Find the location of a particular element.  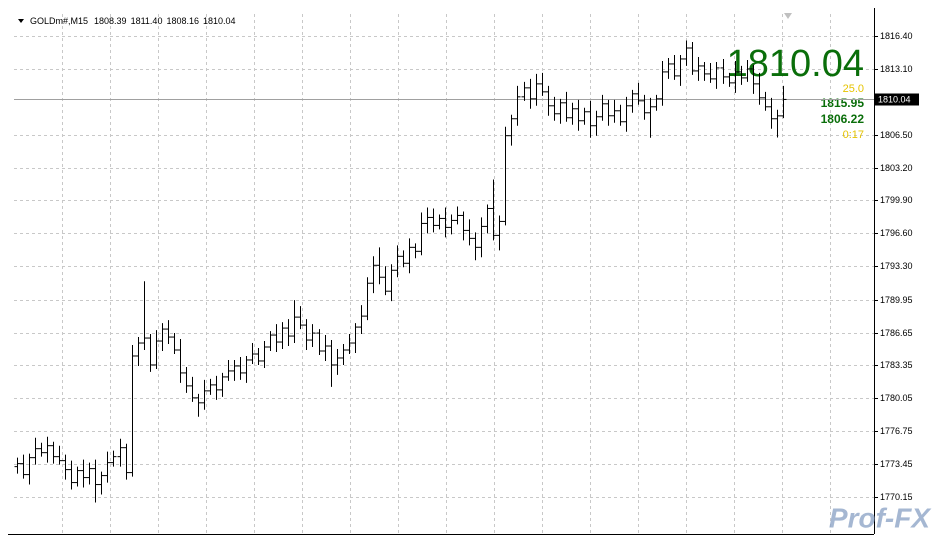

y-tick-label: 1789.95 is located at coordinates (896, 300).